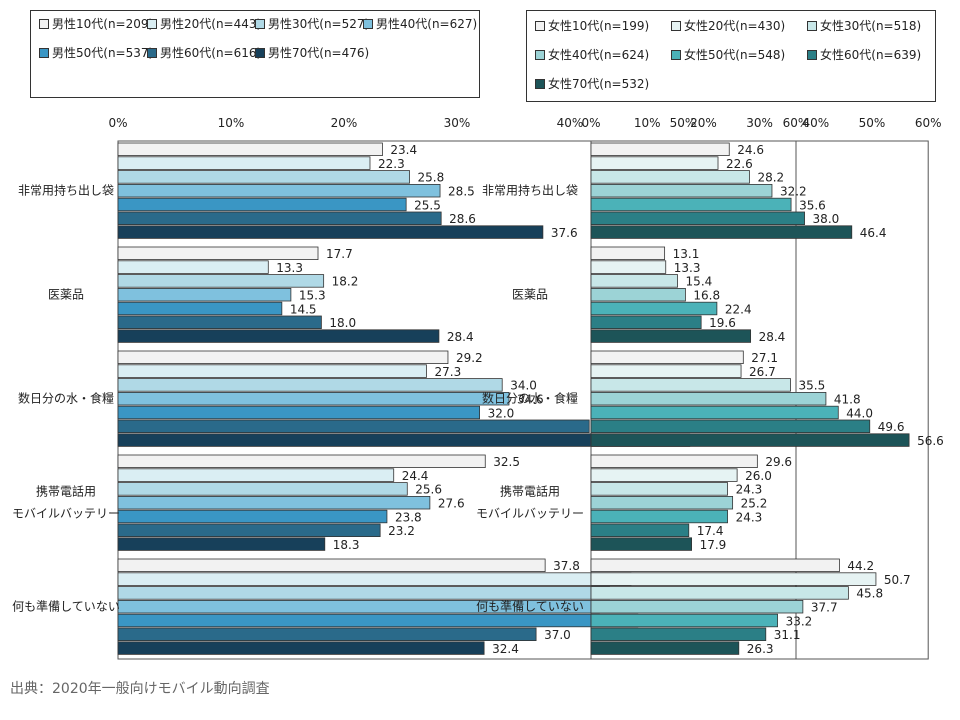 This screenshot has width=960, height=720. Describe the element at coordinates (428, 490) in the screenshot. I see `male-data-label: 25.6` at that location.